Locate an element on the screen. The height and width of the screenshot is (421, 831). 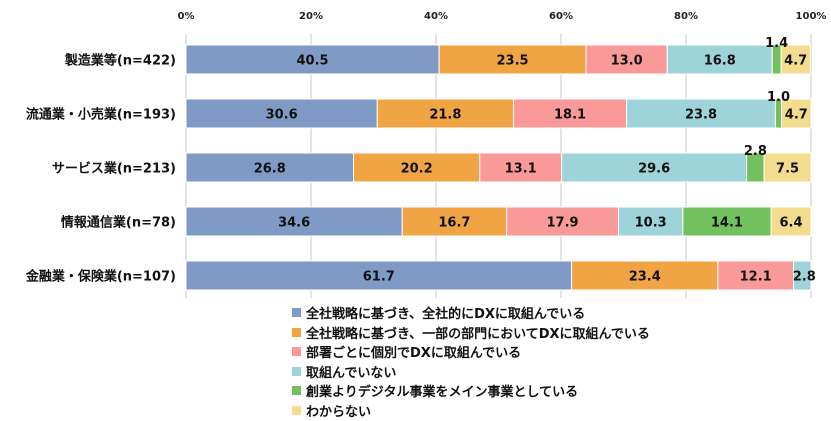
data-label: 23.5 is located at coordinates (513, 61).